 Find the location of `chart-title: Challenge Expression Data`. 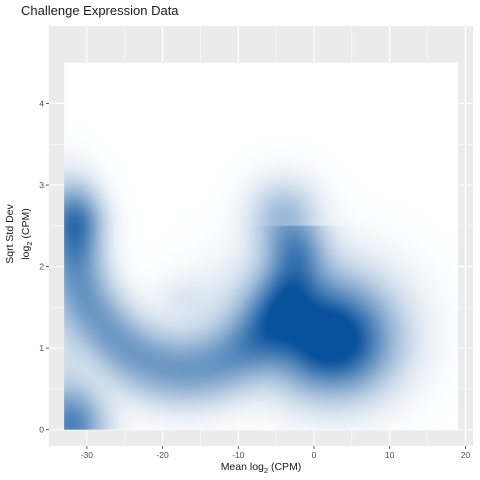

chart-title: Challenge Expression Data is located at coordinates (100, 10).